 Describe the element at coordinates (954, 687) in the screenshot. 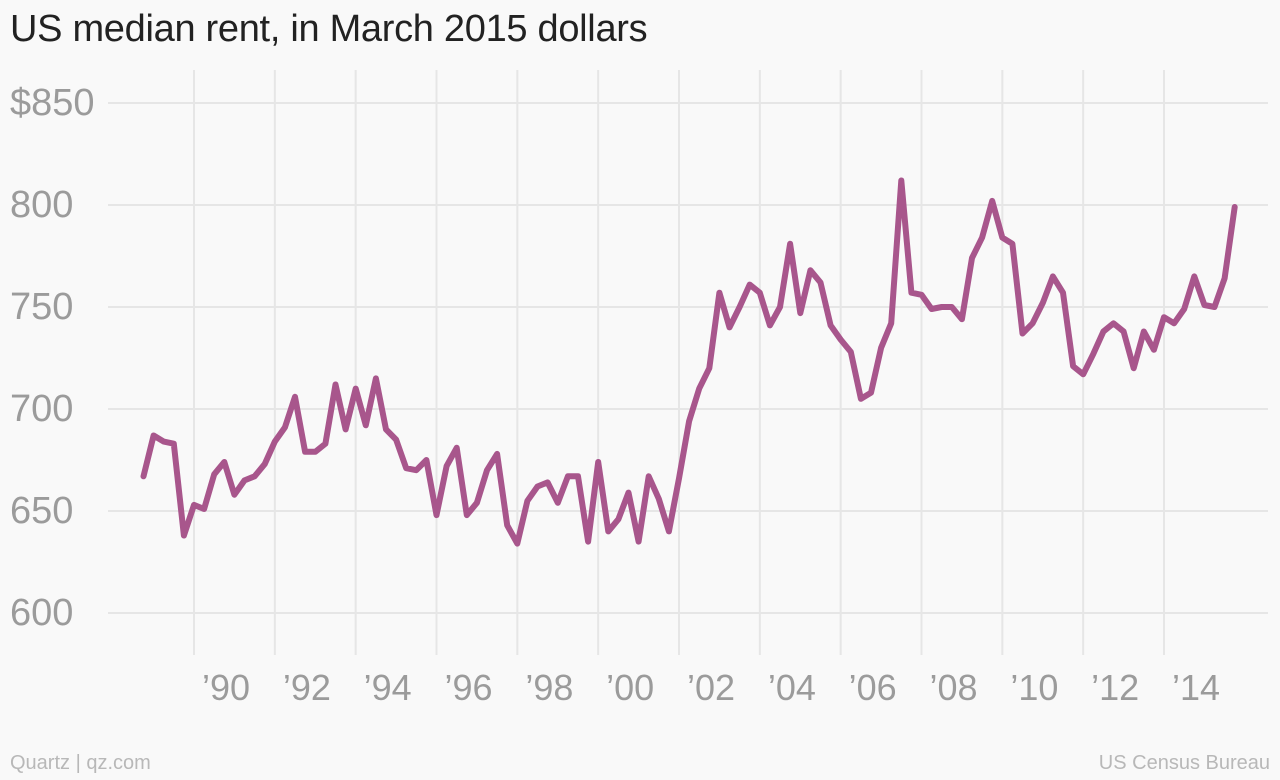

I see `x-tick-label: ’08` at that location.